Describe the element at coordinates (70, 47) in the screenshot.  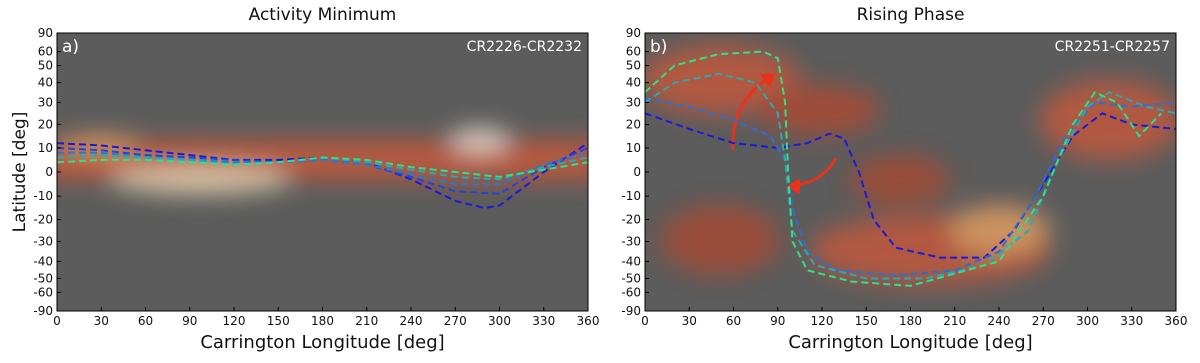
I see `panel-label: a)` at that location.